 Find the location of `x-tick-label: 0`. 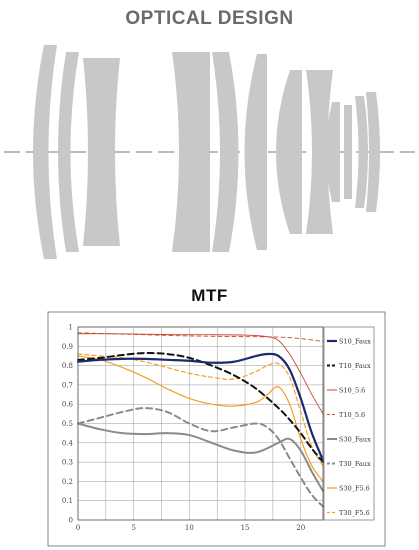

x-tick-label: 0 is located at coordinates (78, 528).